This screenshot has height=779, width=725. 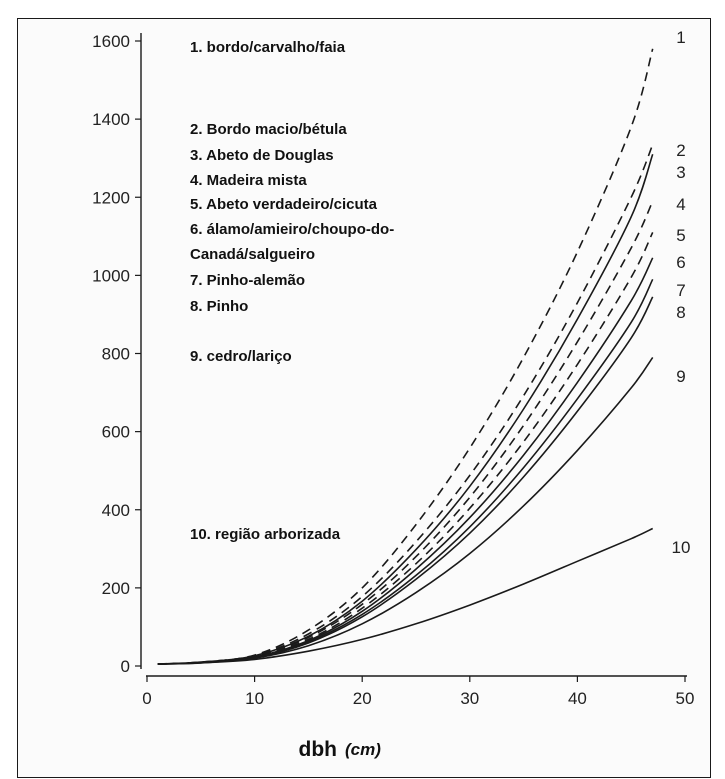 I want to click on curve-label-2: 2, so click(x=680, y=150).